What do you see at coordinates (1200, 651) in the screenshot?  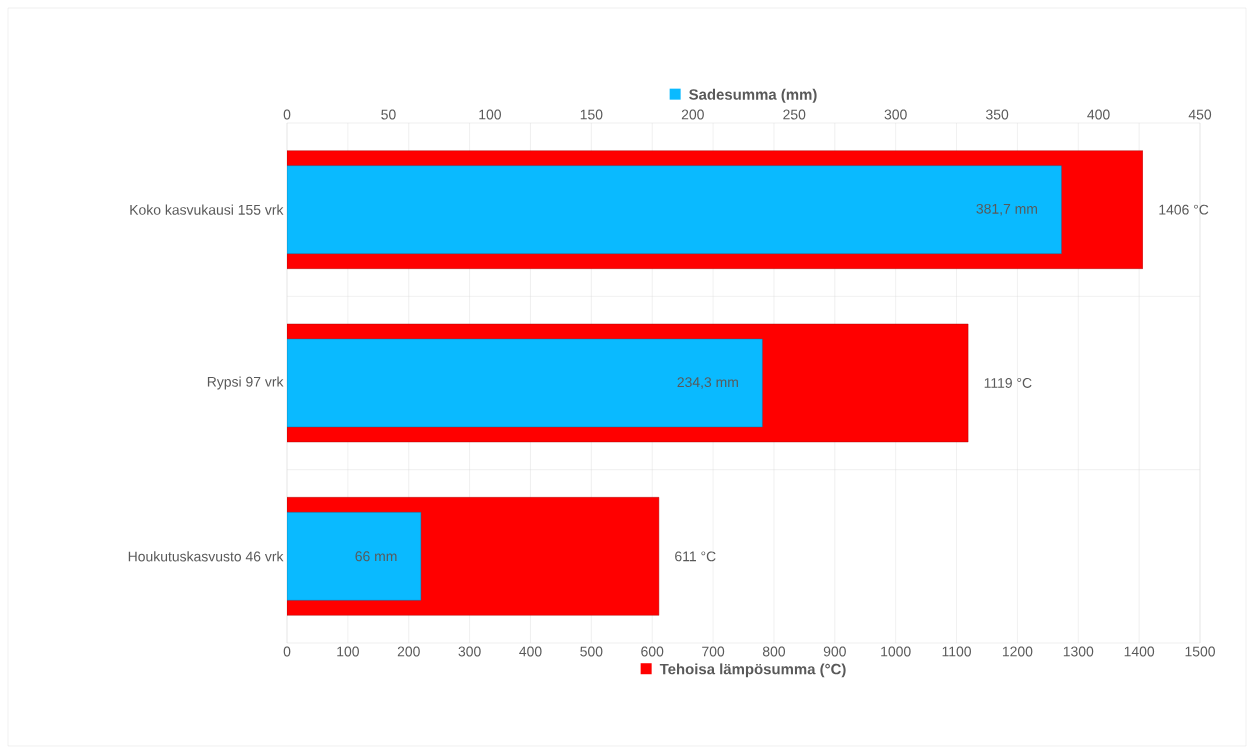 I see `x-tick-label: 1500` at bounding box center [1200, 651].